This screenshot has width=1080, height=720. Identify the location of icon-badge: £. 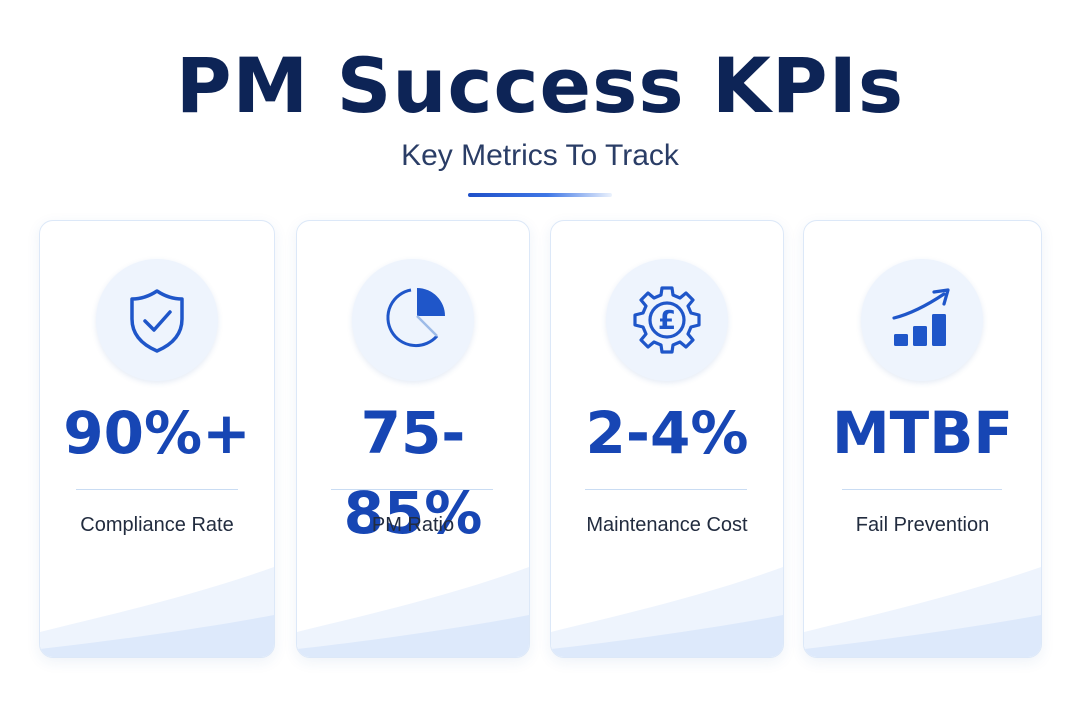
(667, 320).